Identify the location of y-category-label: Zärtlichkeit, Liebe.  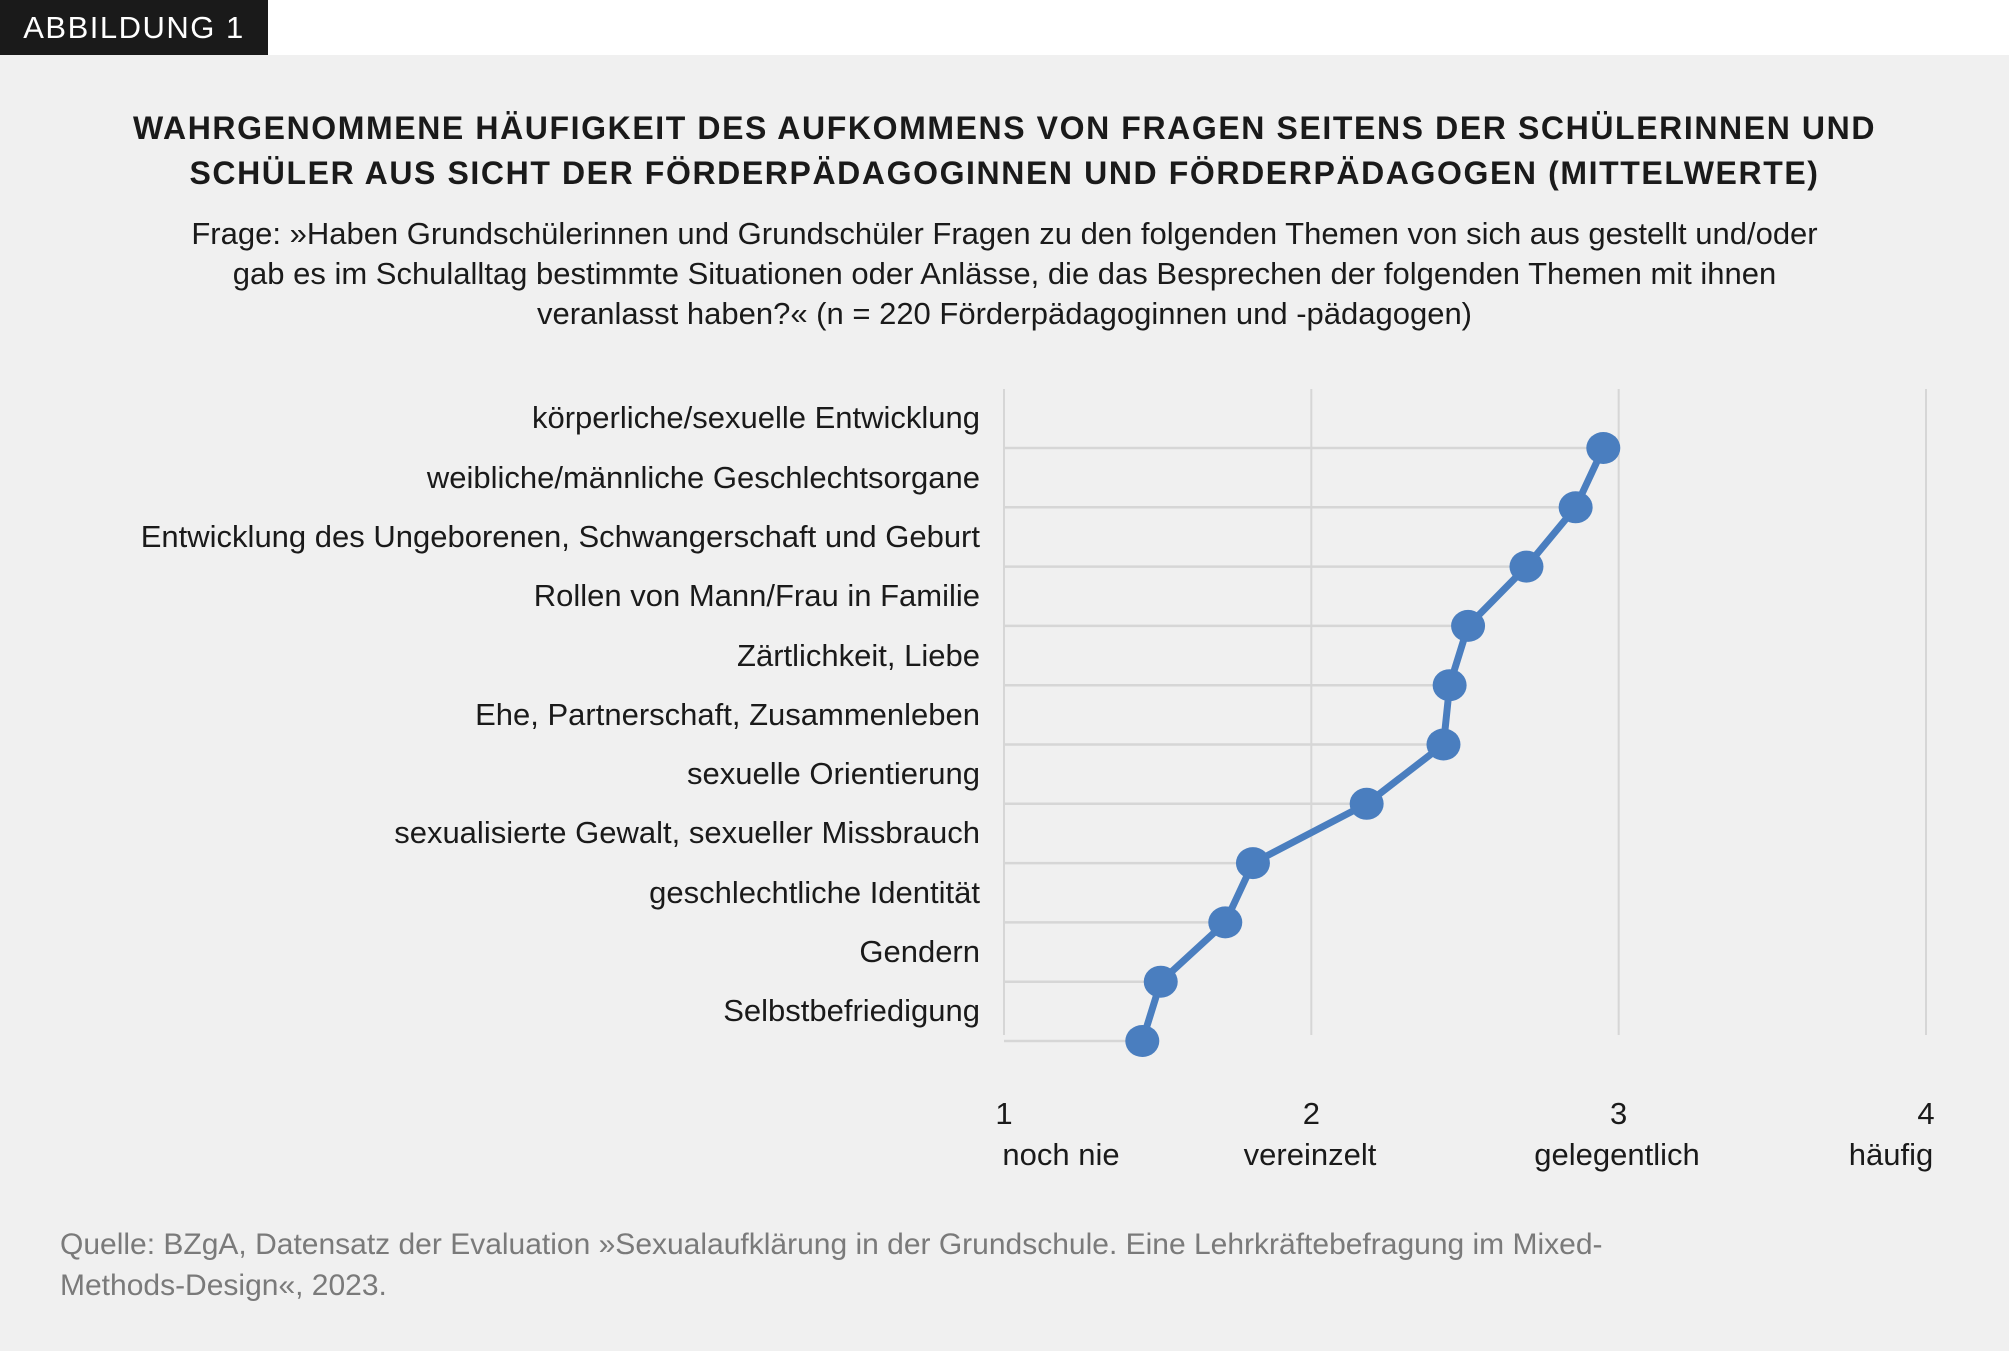
(858, 655).